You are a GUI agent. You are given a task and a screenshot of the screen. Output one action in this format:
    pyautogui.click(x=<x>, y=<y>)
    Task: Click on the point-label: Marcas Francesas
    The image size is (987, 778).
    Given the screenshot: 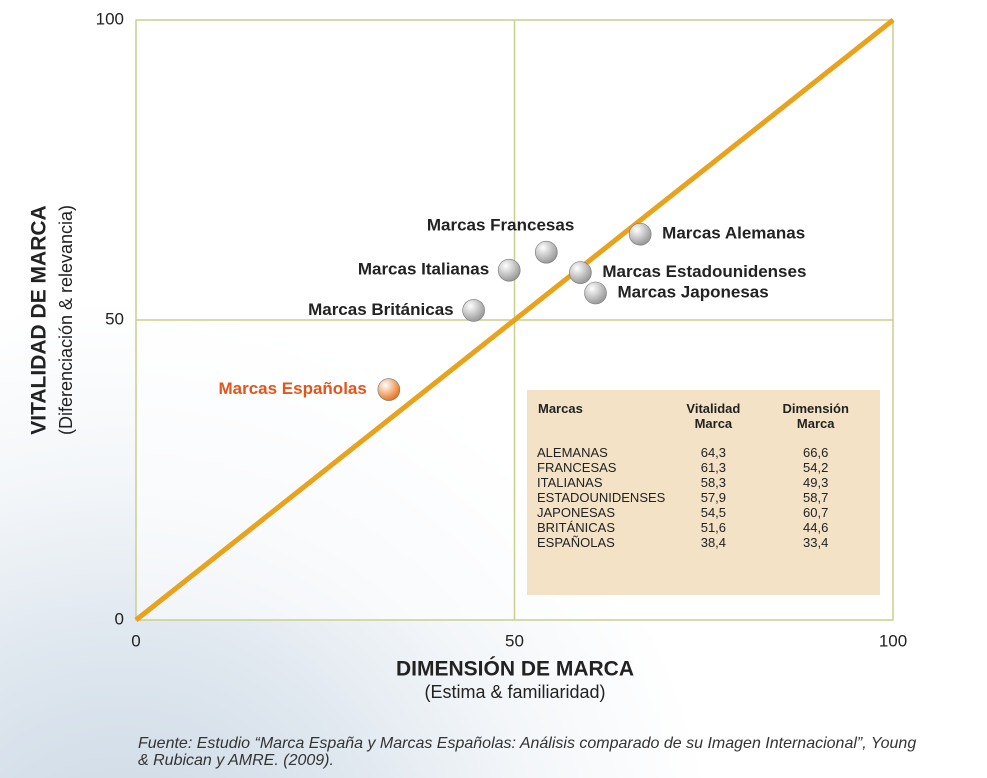 What is the action you would take?
    pyautogui.click(x=500, y=225)
    